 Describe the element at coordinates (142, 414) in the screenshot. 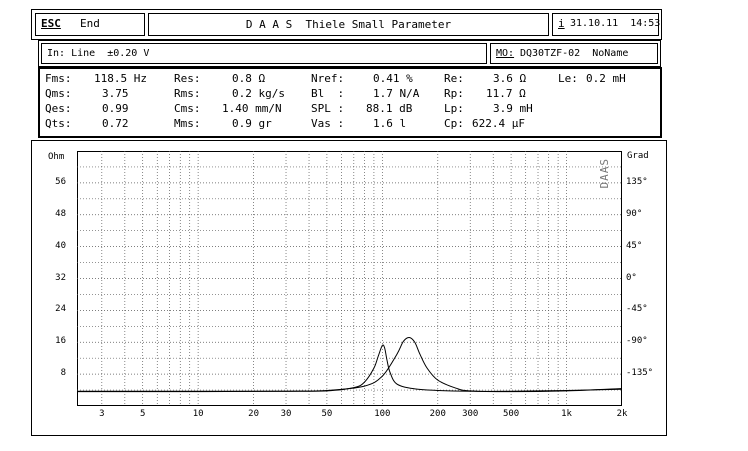

I see `x-tick-label: 5` at that location.